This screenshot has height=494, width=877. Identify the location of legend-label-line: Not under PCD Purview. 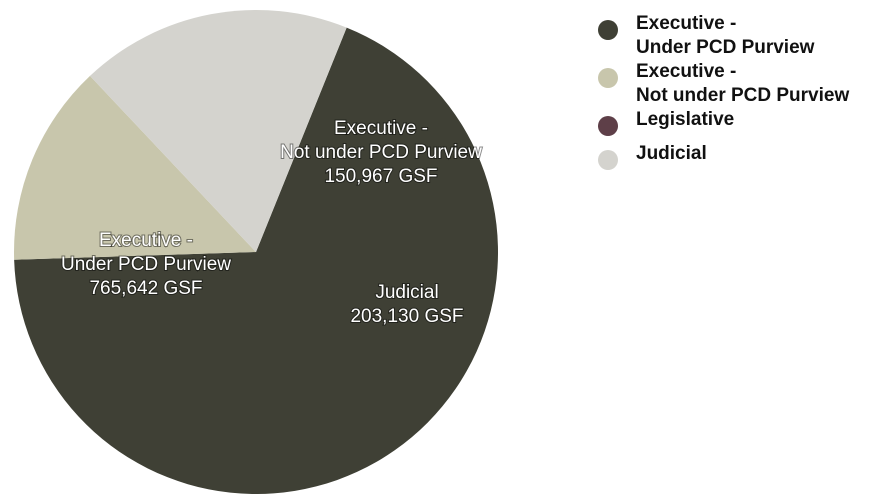
(743, 95).